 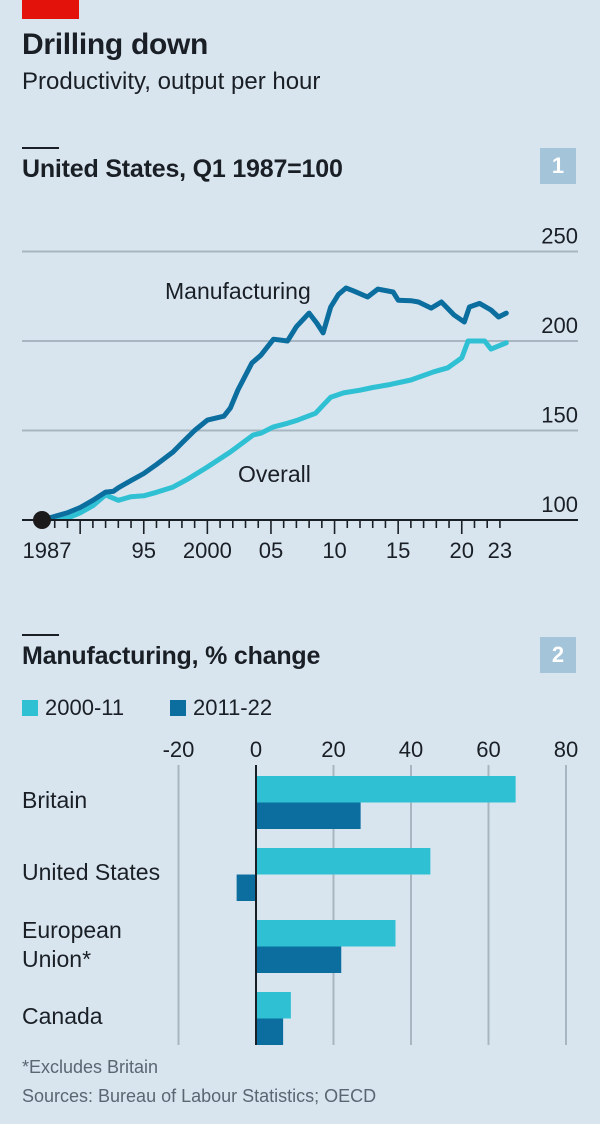 What do you see at coordinates (207, 550) in the screenshot?
I see `x-tick-label: 2000` at bounding box center [207, 550].